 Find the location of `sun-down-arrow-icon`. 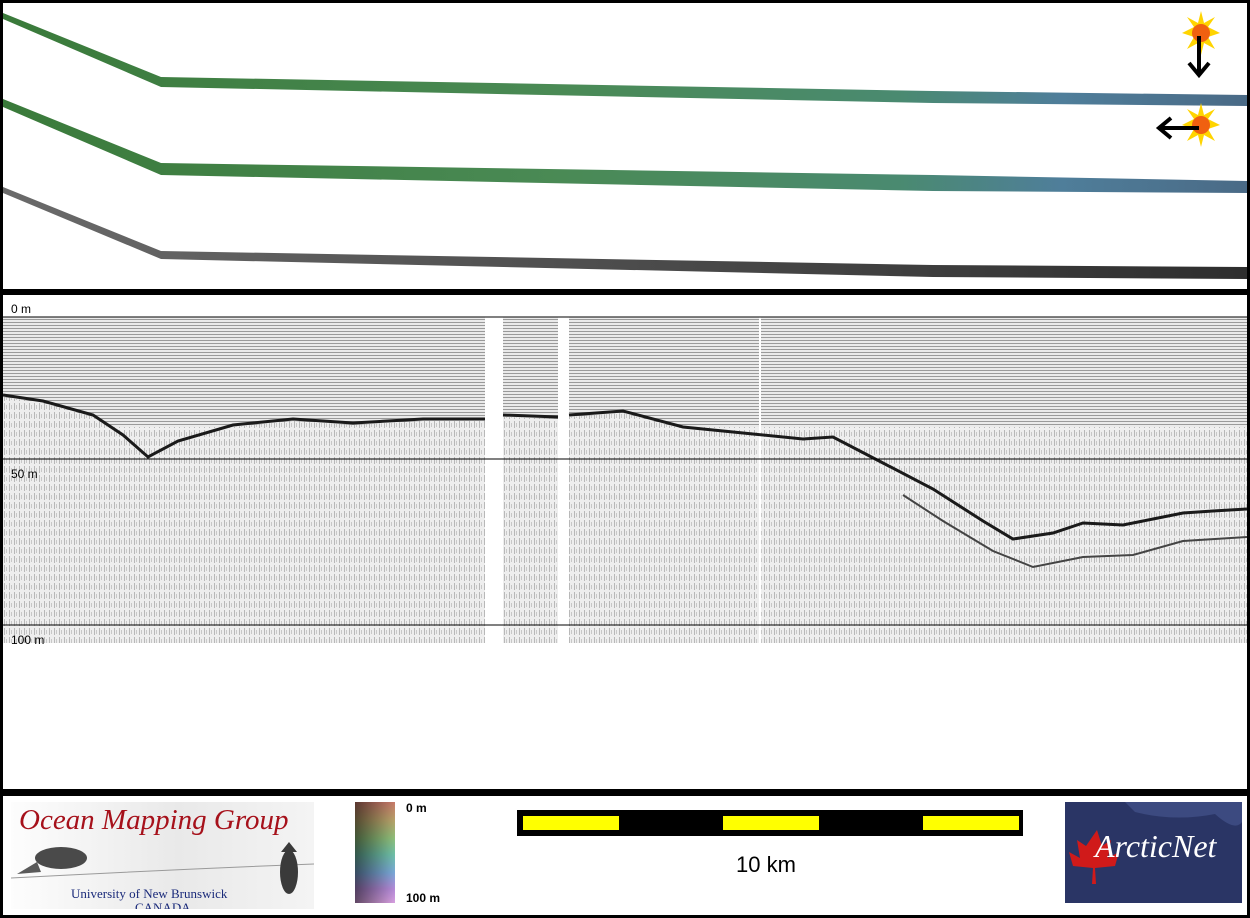

sun-down-arrow-icon is located at coordinates (1201, 45).